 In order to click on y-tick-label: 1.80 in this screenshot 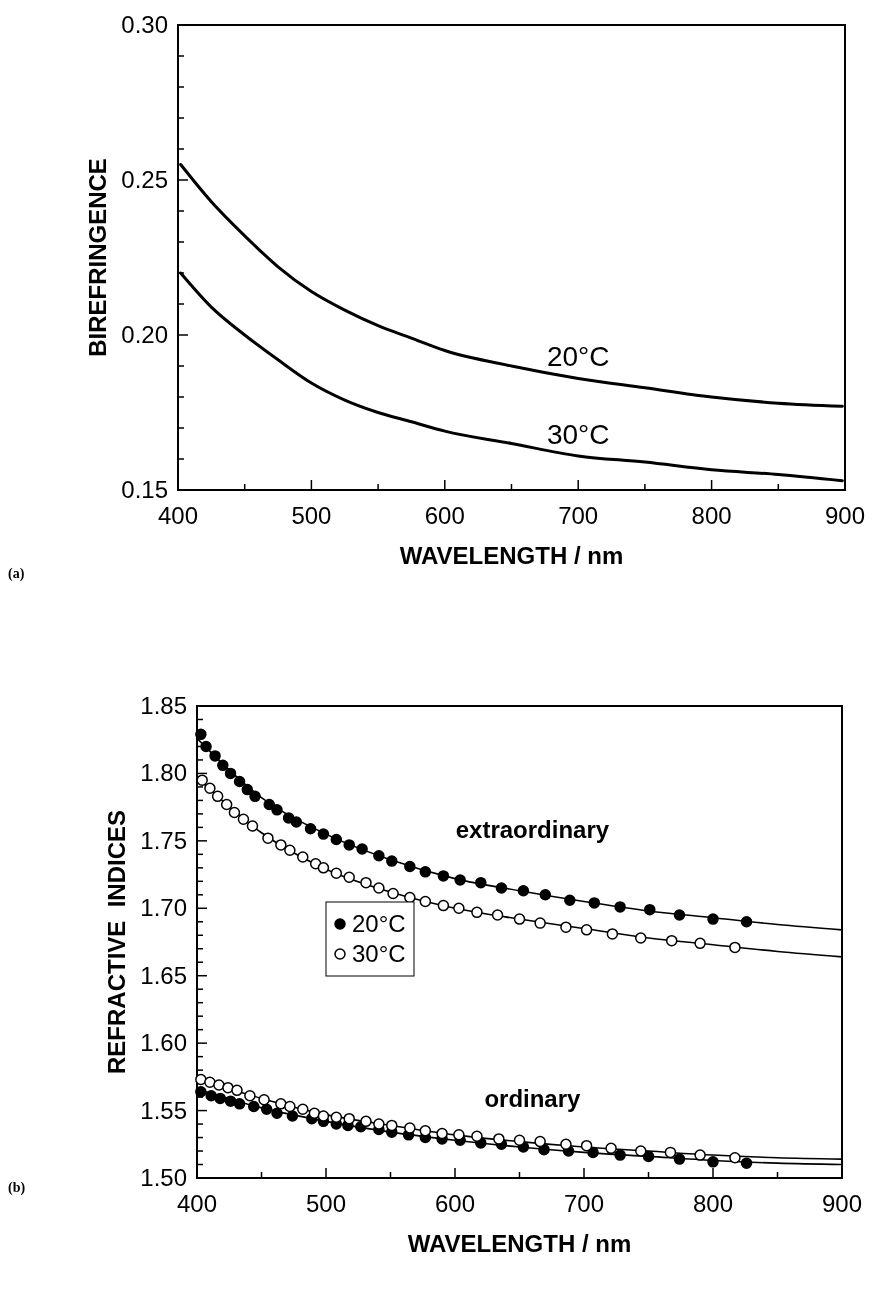, I will do `click(163, 773)`.